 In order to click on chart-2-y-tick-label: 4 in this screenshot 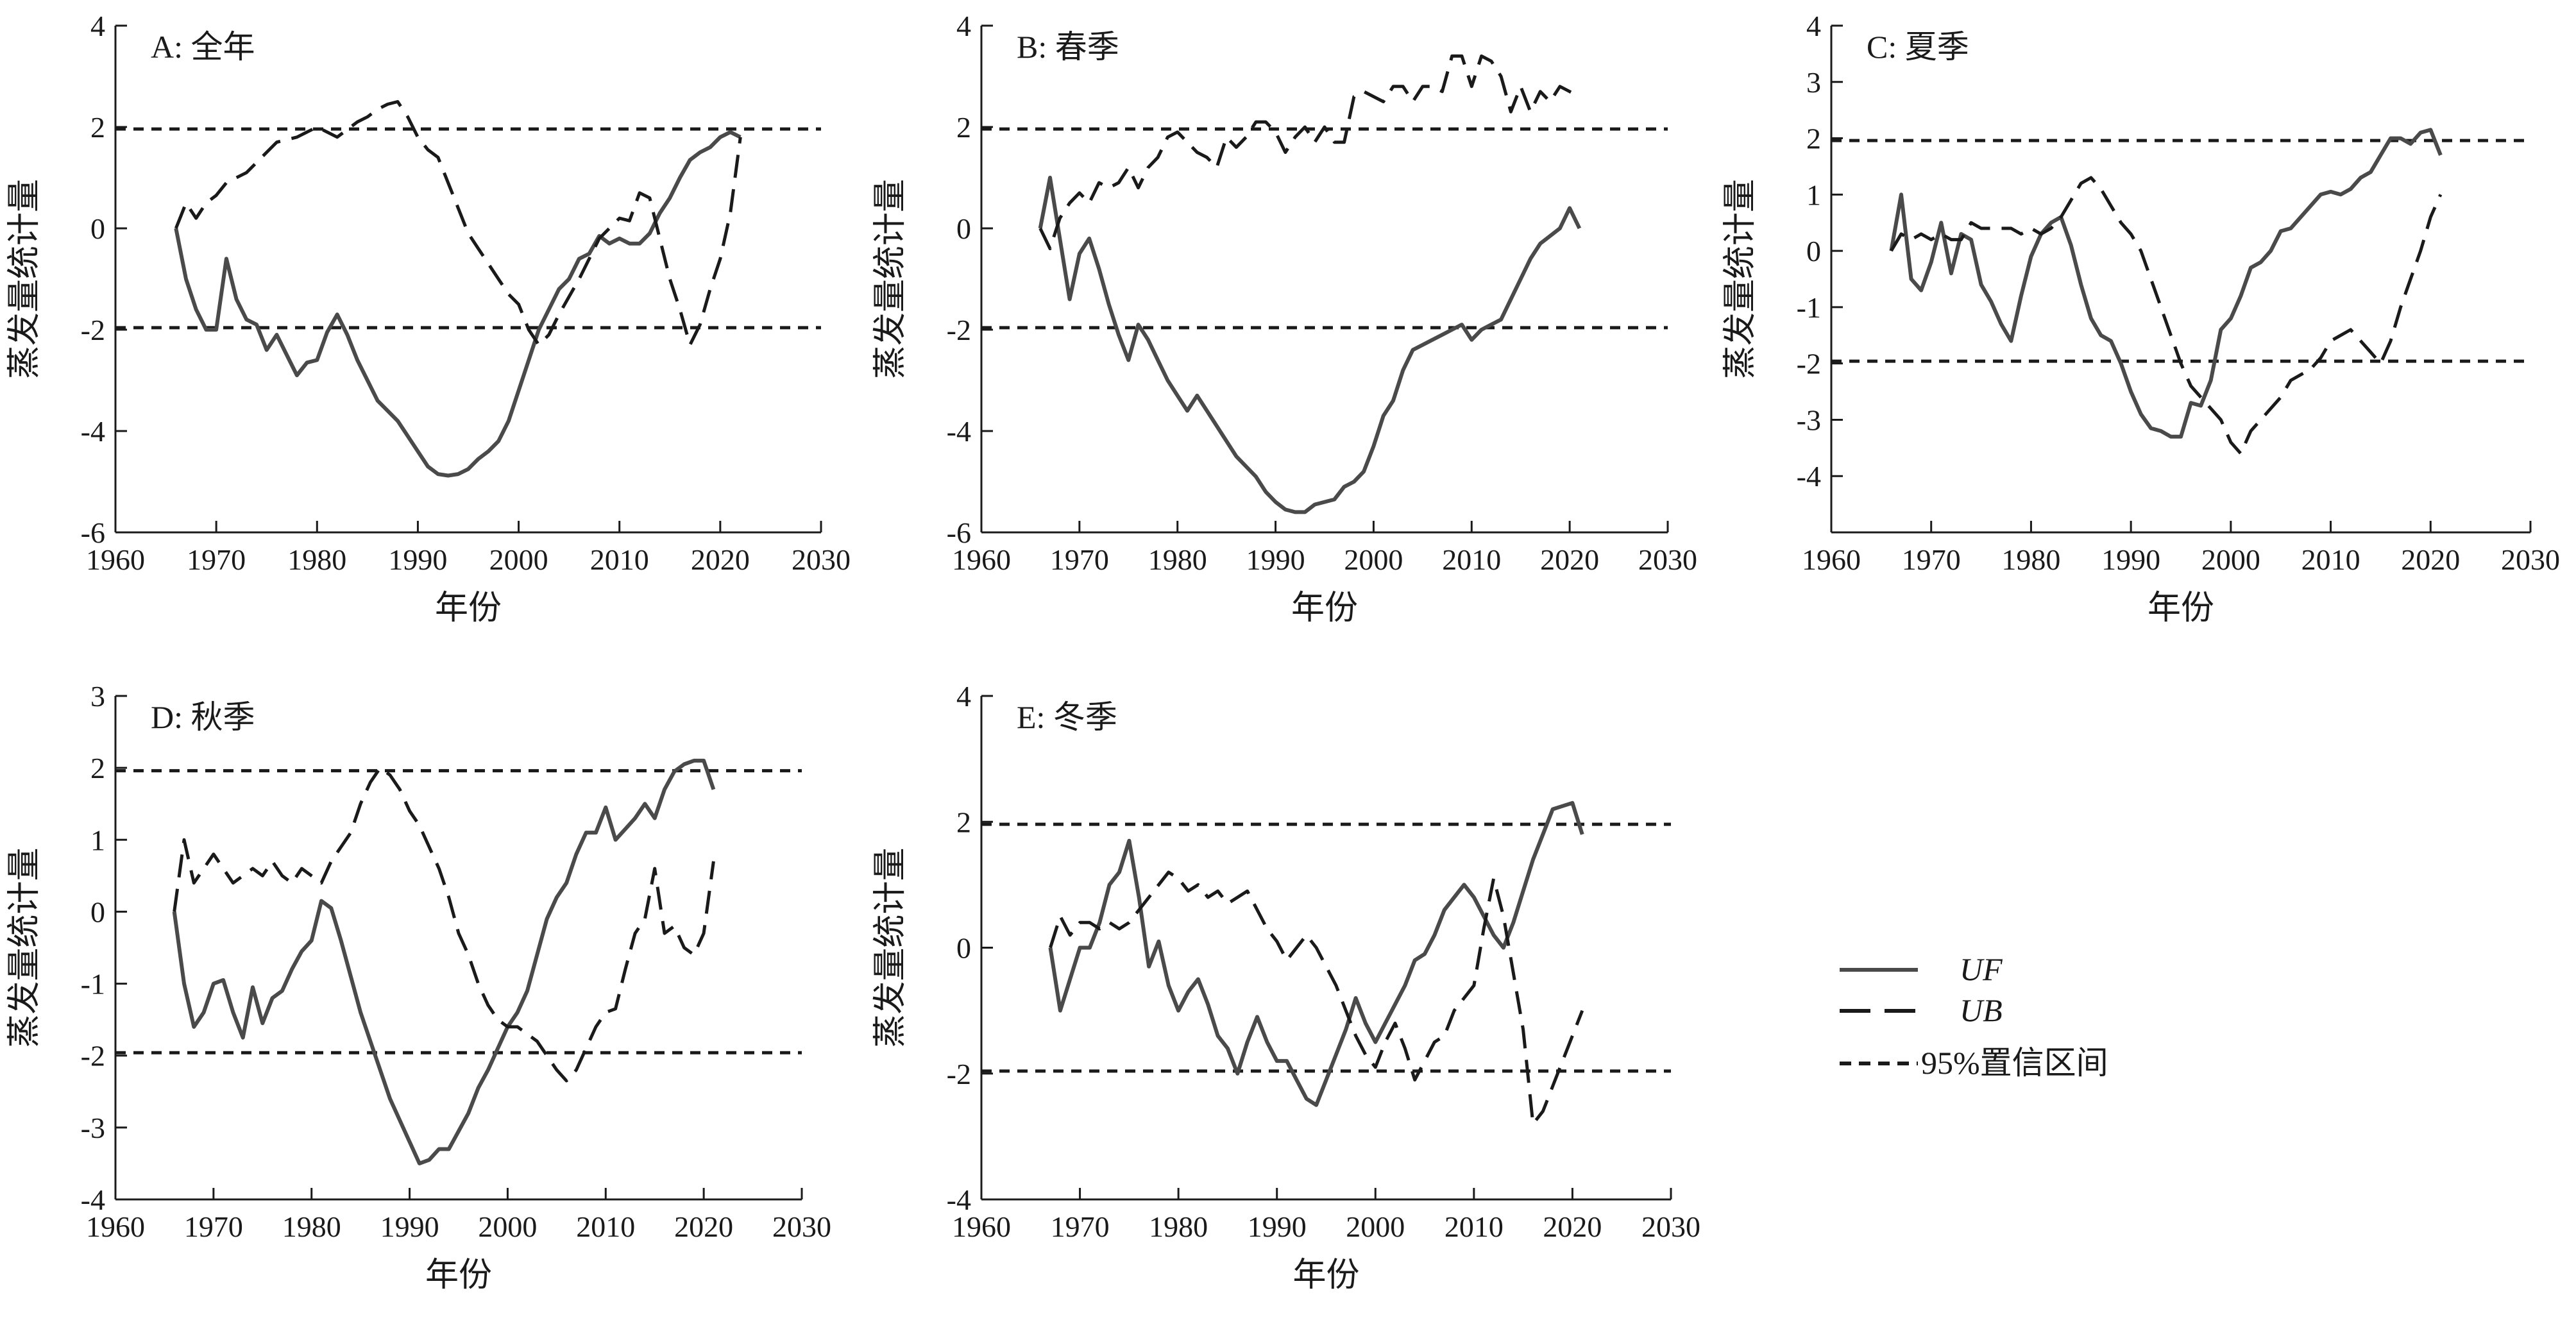, I will do `click(963, 26)`.